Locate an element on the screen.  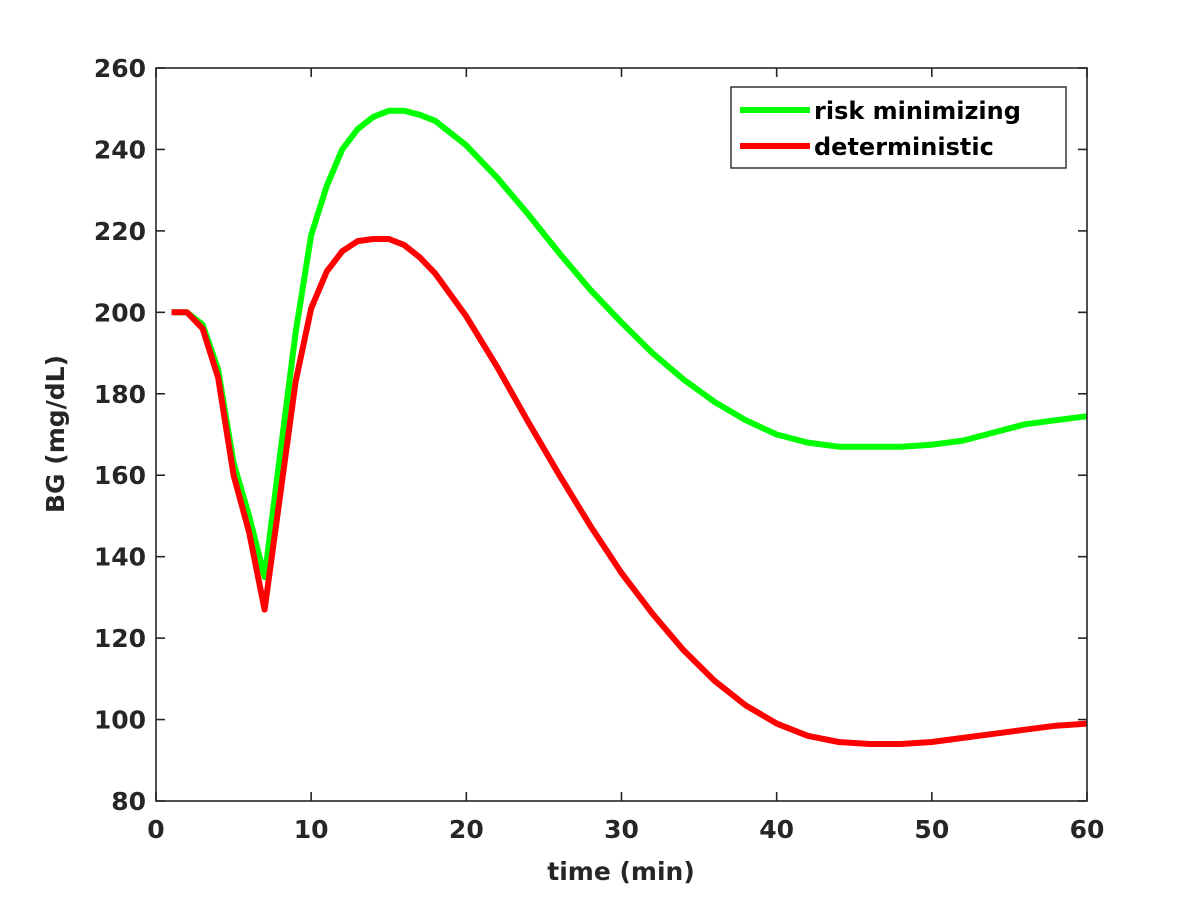
y-tick-label: 160 is located at coordinates (120, 475).